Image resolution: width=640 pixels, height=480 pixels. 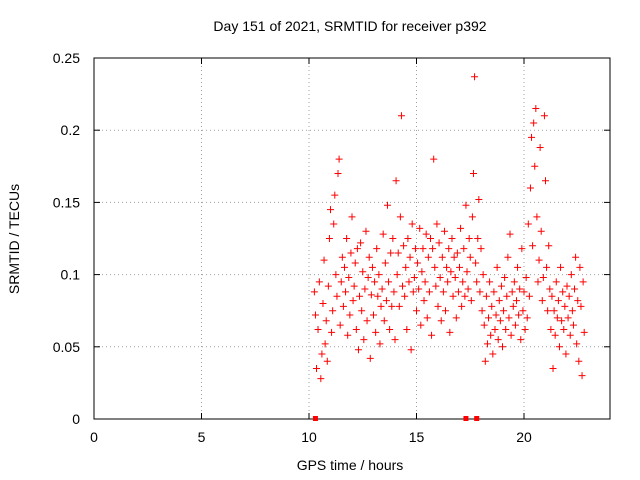 What do you see at coordinates (76, 419) in the screenshot?
I see `y-tick-label: 0` at bounding box center [76, 419].